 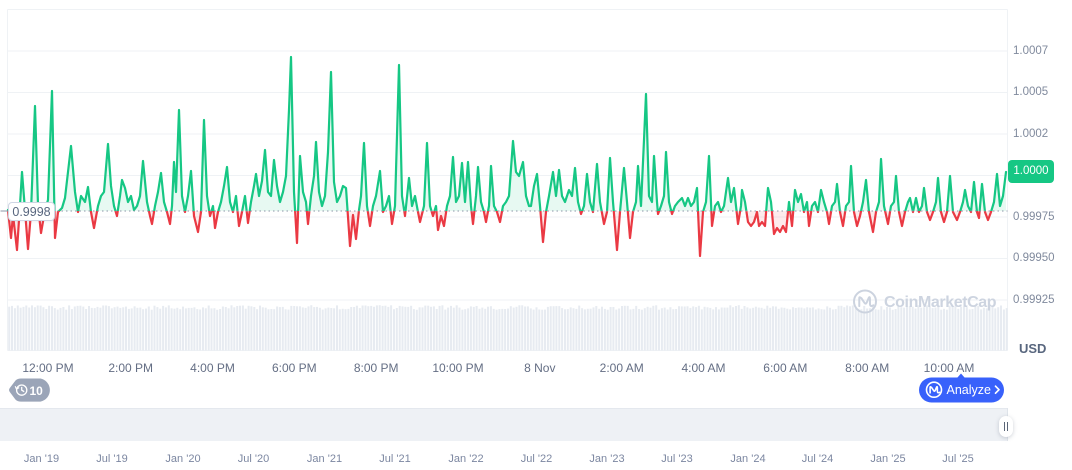 I want to click on svg-text: Analyze, so click(x=969, y=390).